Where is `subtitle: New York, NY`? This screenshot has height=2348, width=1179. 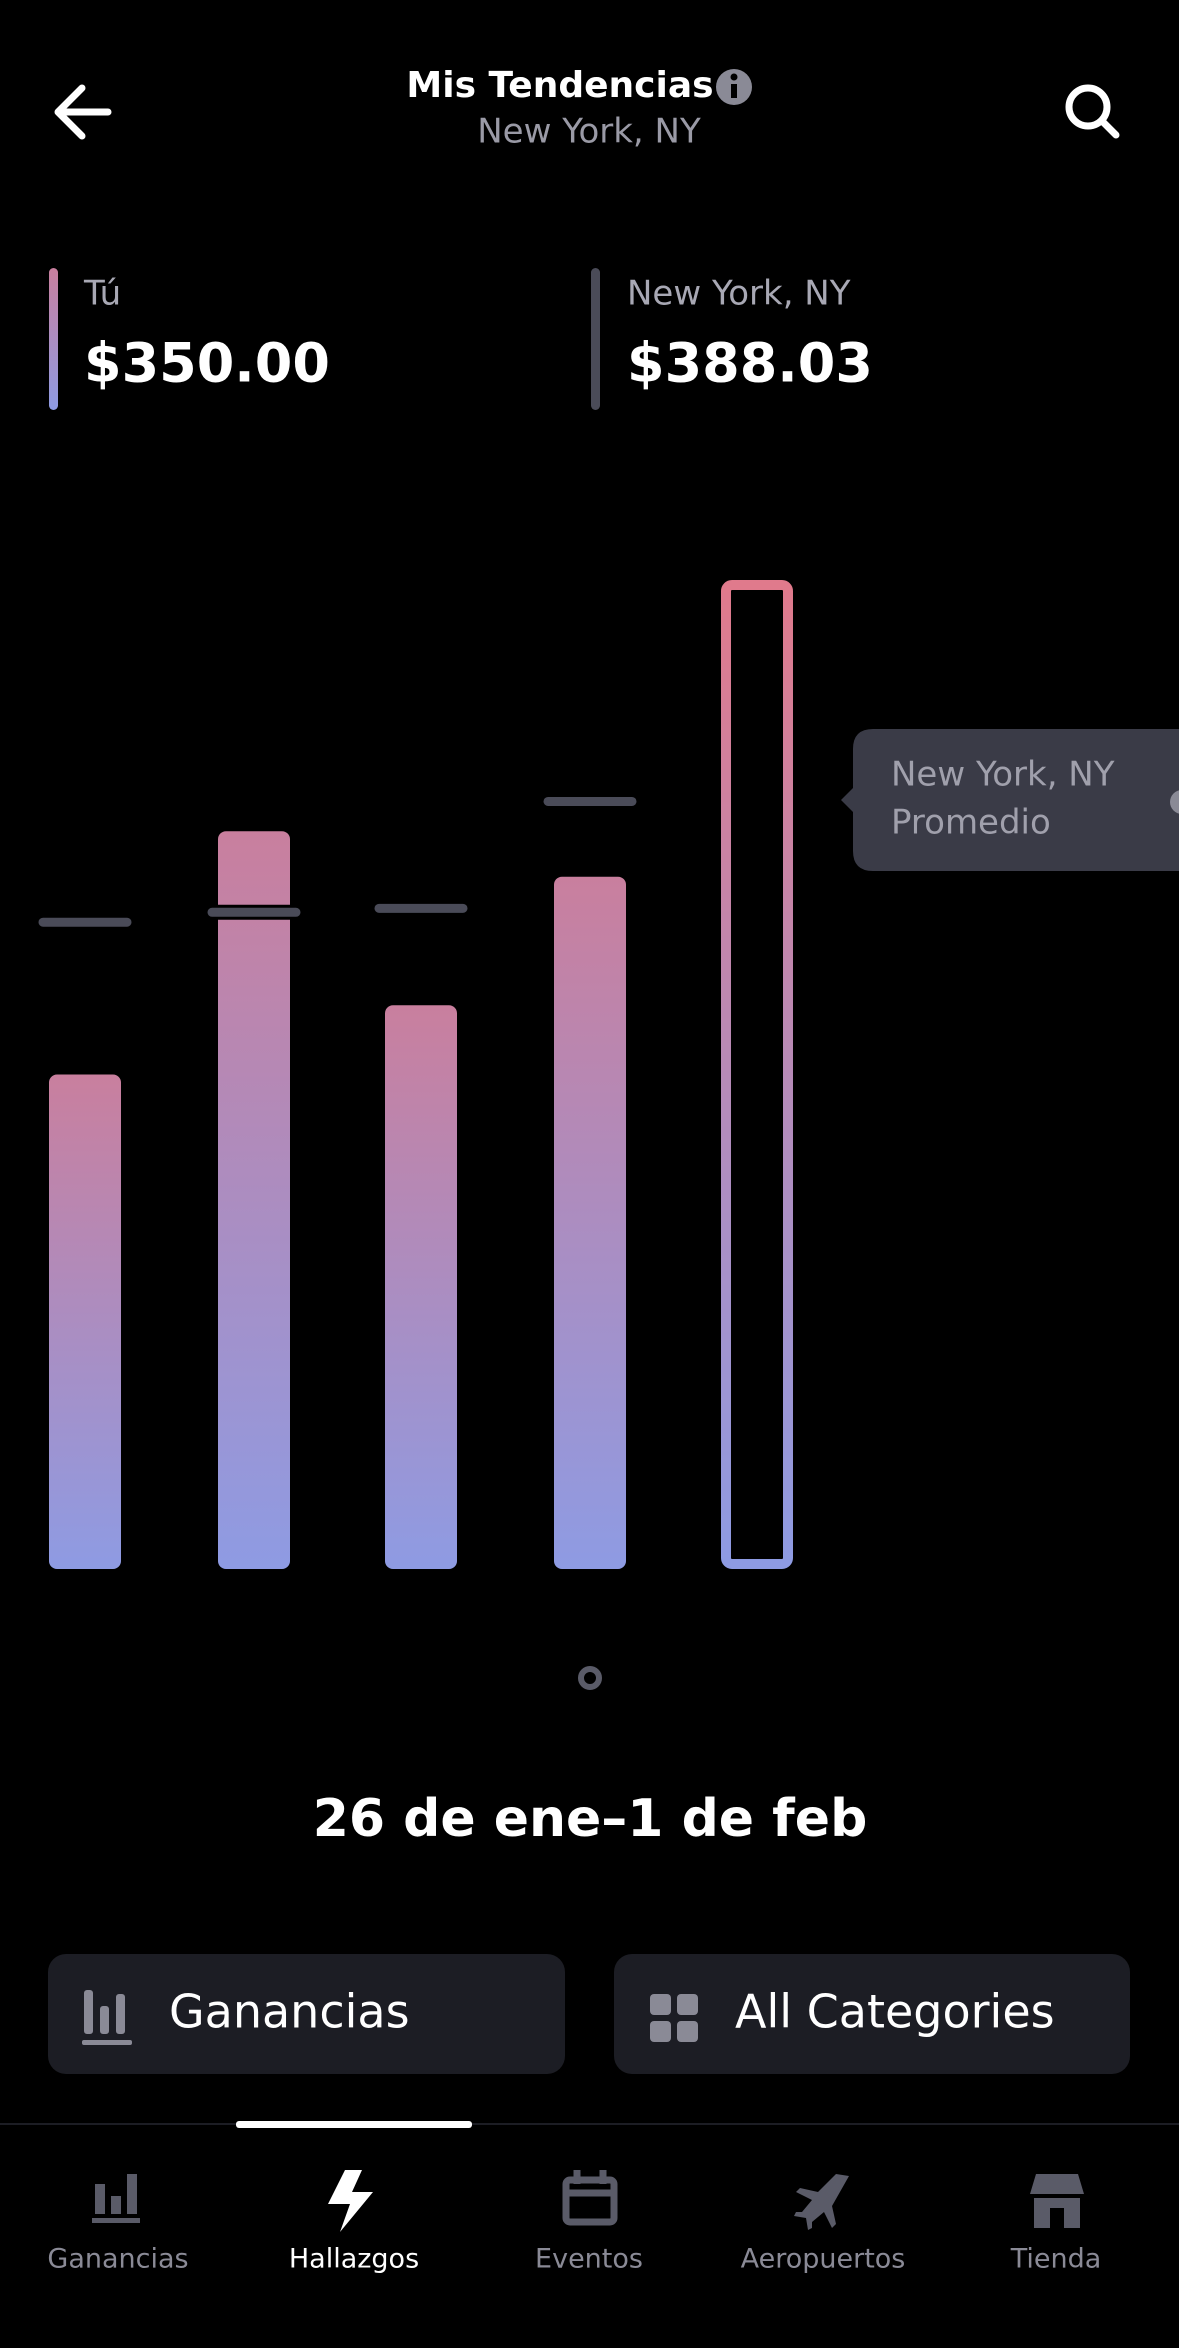
subtitle: New York, NY is located at coordinates (589, 132).